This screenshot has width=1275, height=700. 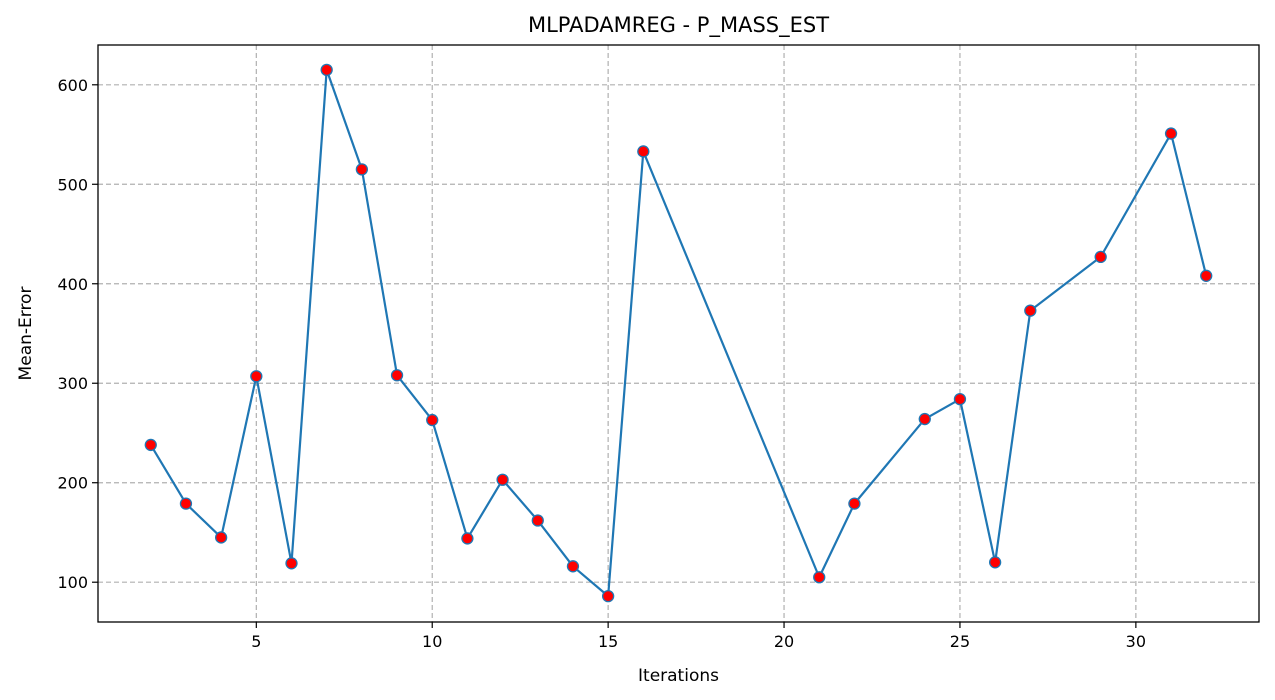 What do you see at coordinates (72, 383) in the screenshot?
I see `y-tick-label: 300` at bounding box center [72, 383].